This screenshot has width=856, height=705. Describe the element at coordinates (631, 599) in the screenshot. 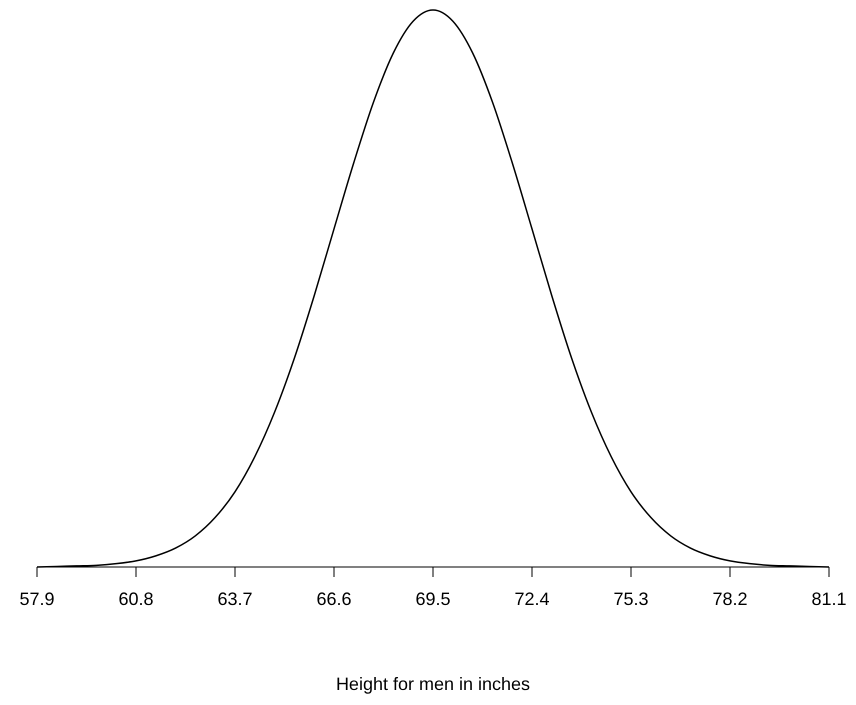

I see `x-tick-label: 75.3` at that location.